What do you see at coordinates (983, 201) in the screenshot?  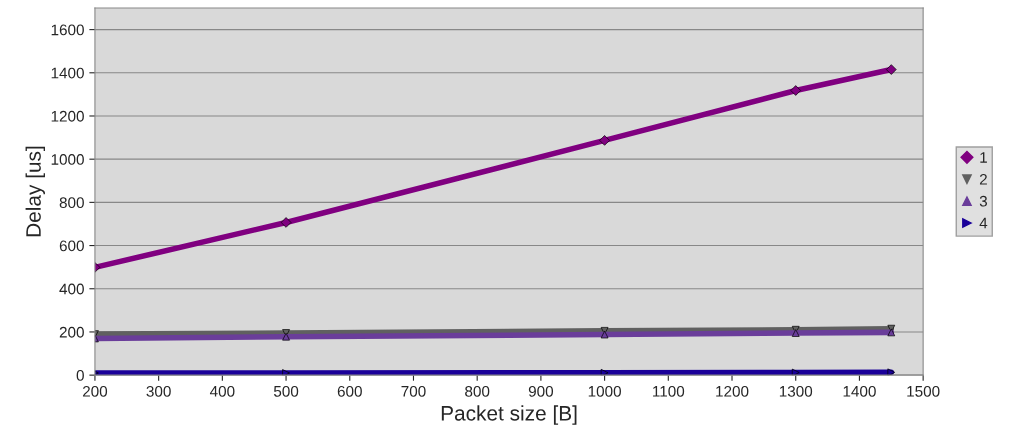 I see `legend-label: 3` at bounding box center [983, 201].